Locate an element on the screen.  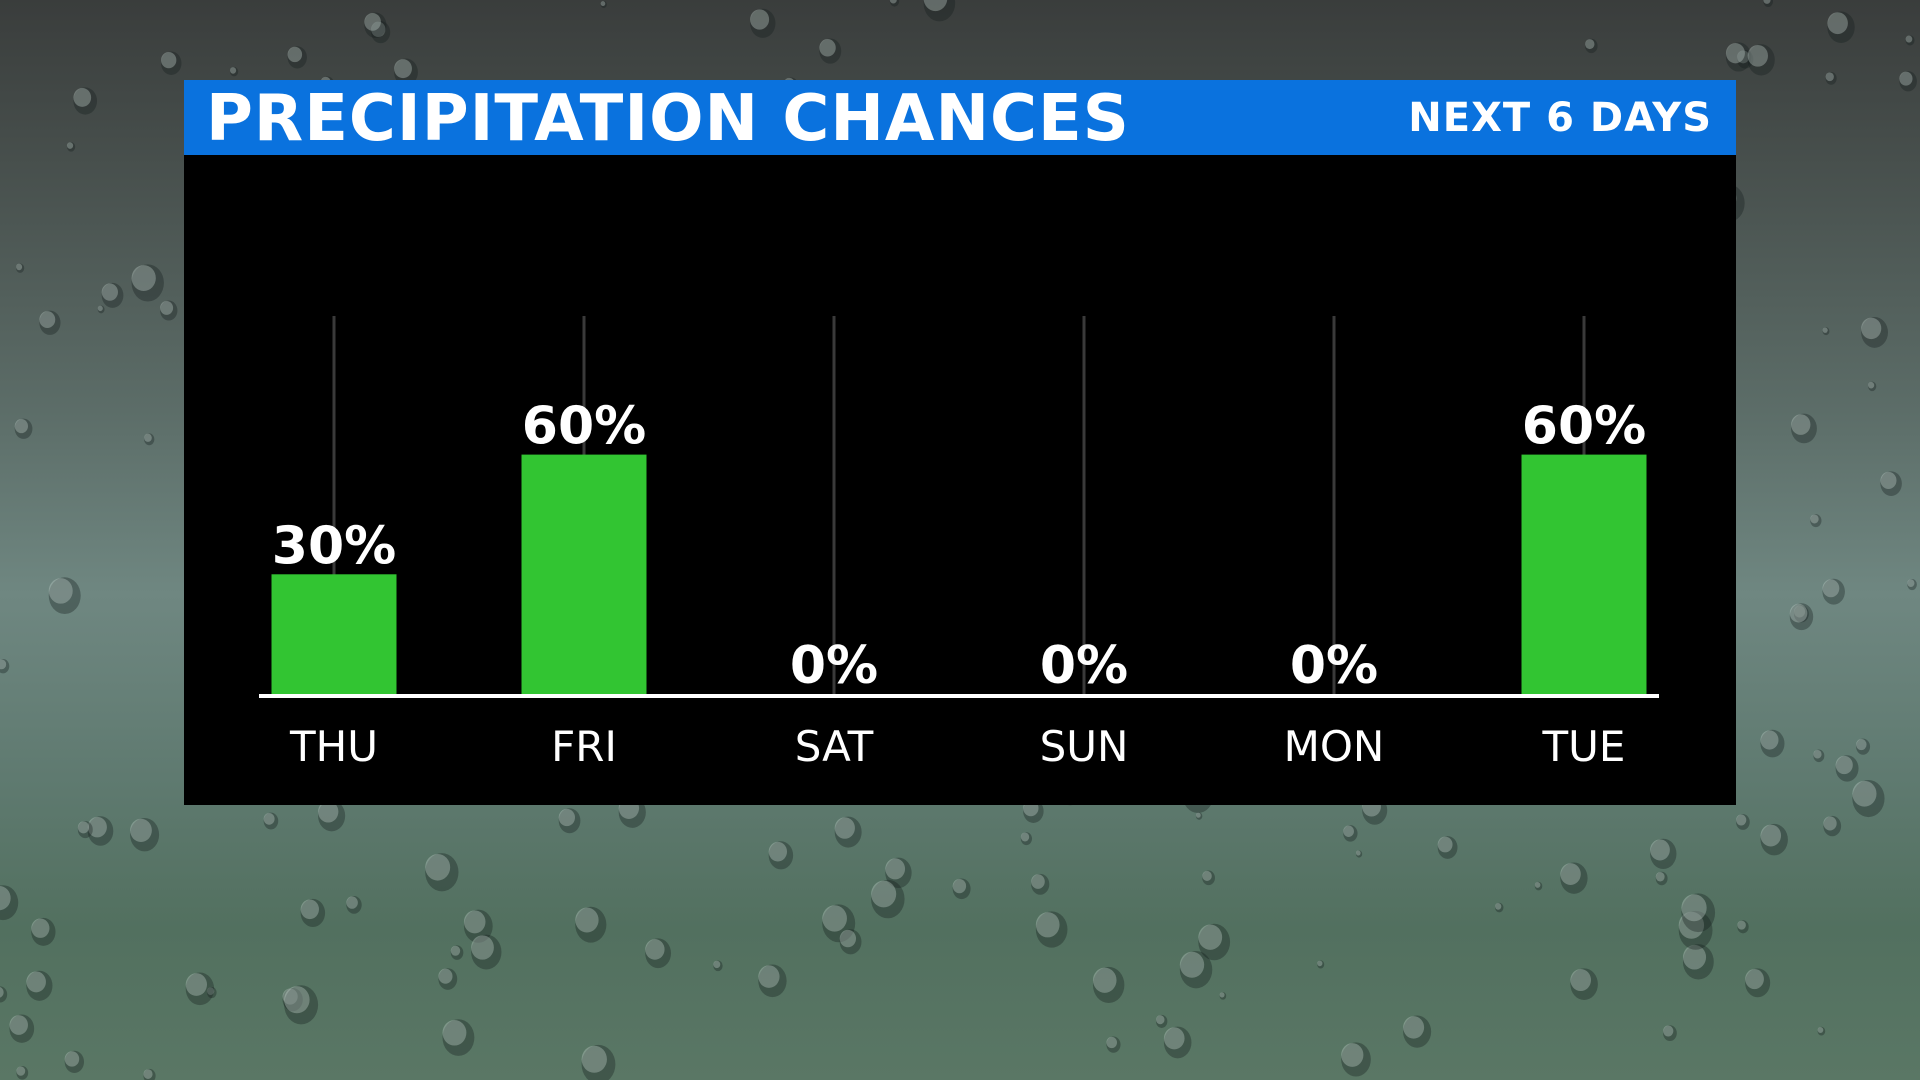
data-label: 30% is located at coordinates (334, 546).